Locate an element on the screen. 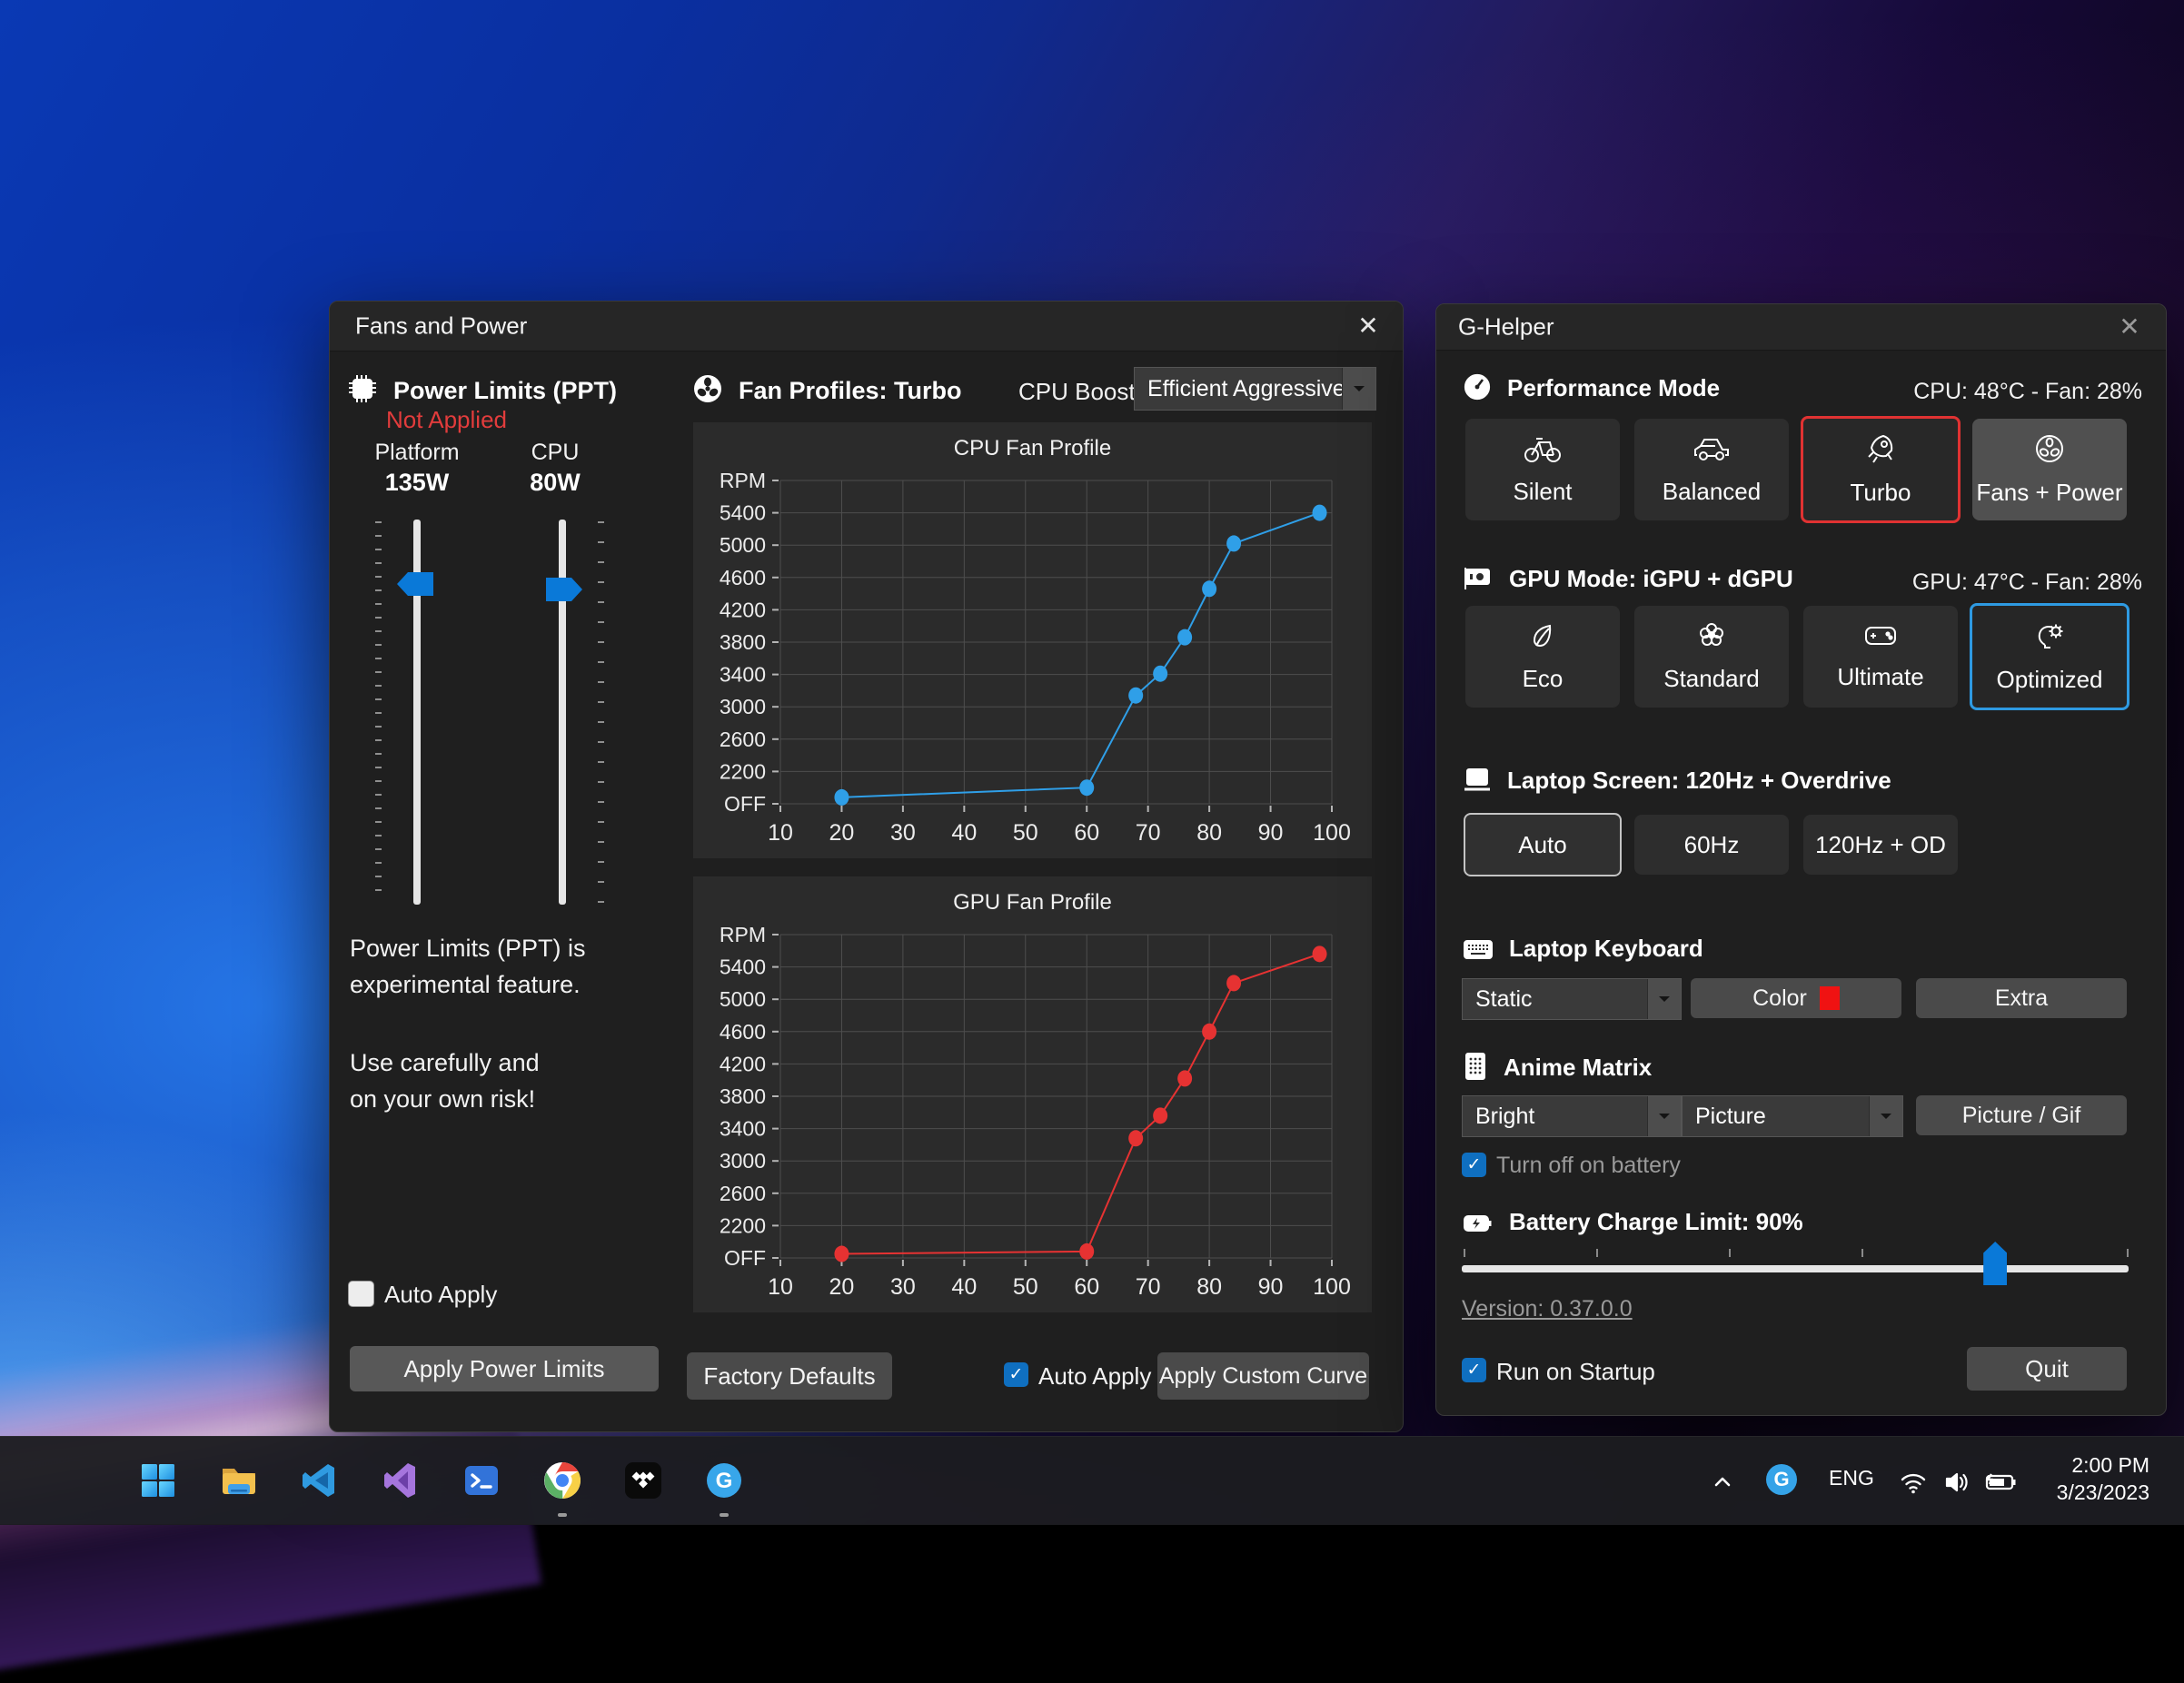 This screenshot has width=2184, height=1683. matrix-heading: Anime Matrix is located at coordinates (1578, 1067).